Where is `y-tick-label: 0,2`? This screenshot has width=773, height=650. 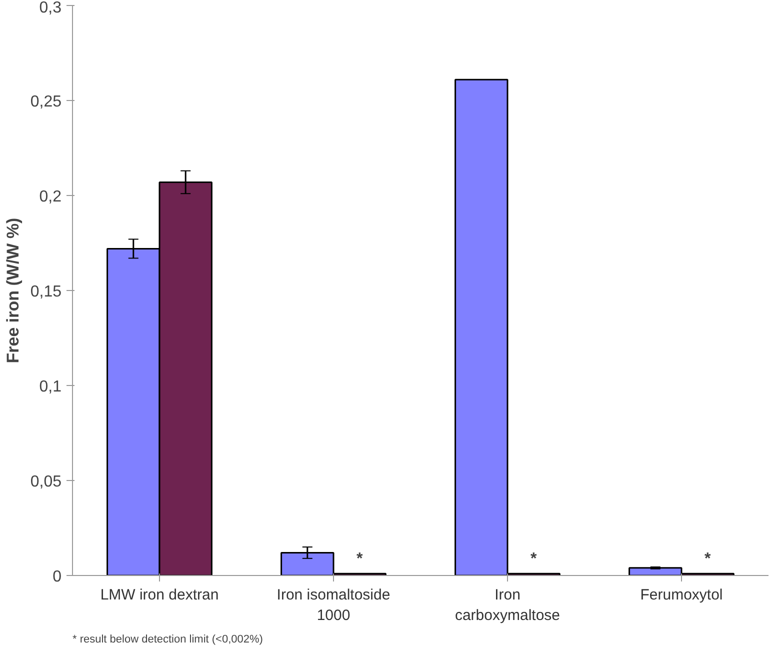
y-tick-label: 0,2 is located at coordinates (50, 197).